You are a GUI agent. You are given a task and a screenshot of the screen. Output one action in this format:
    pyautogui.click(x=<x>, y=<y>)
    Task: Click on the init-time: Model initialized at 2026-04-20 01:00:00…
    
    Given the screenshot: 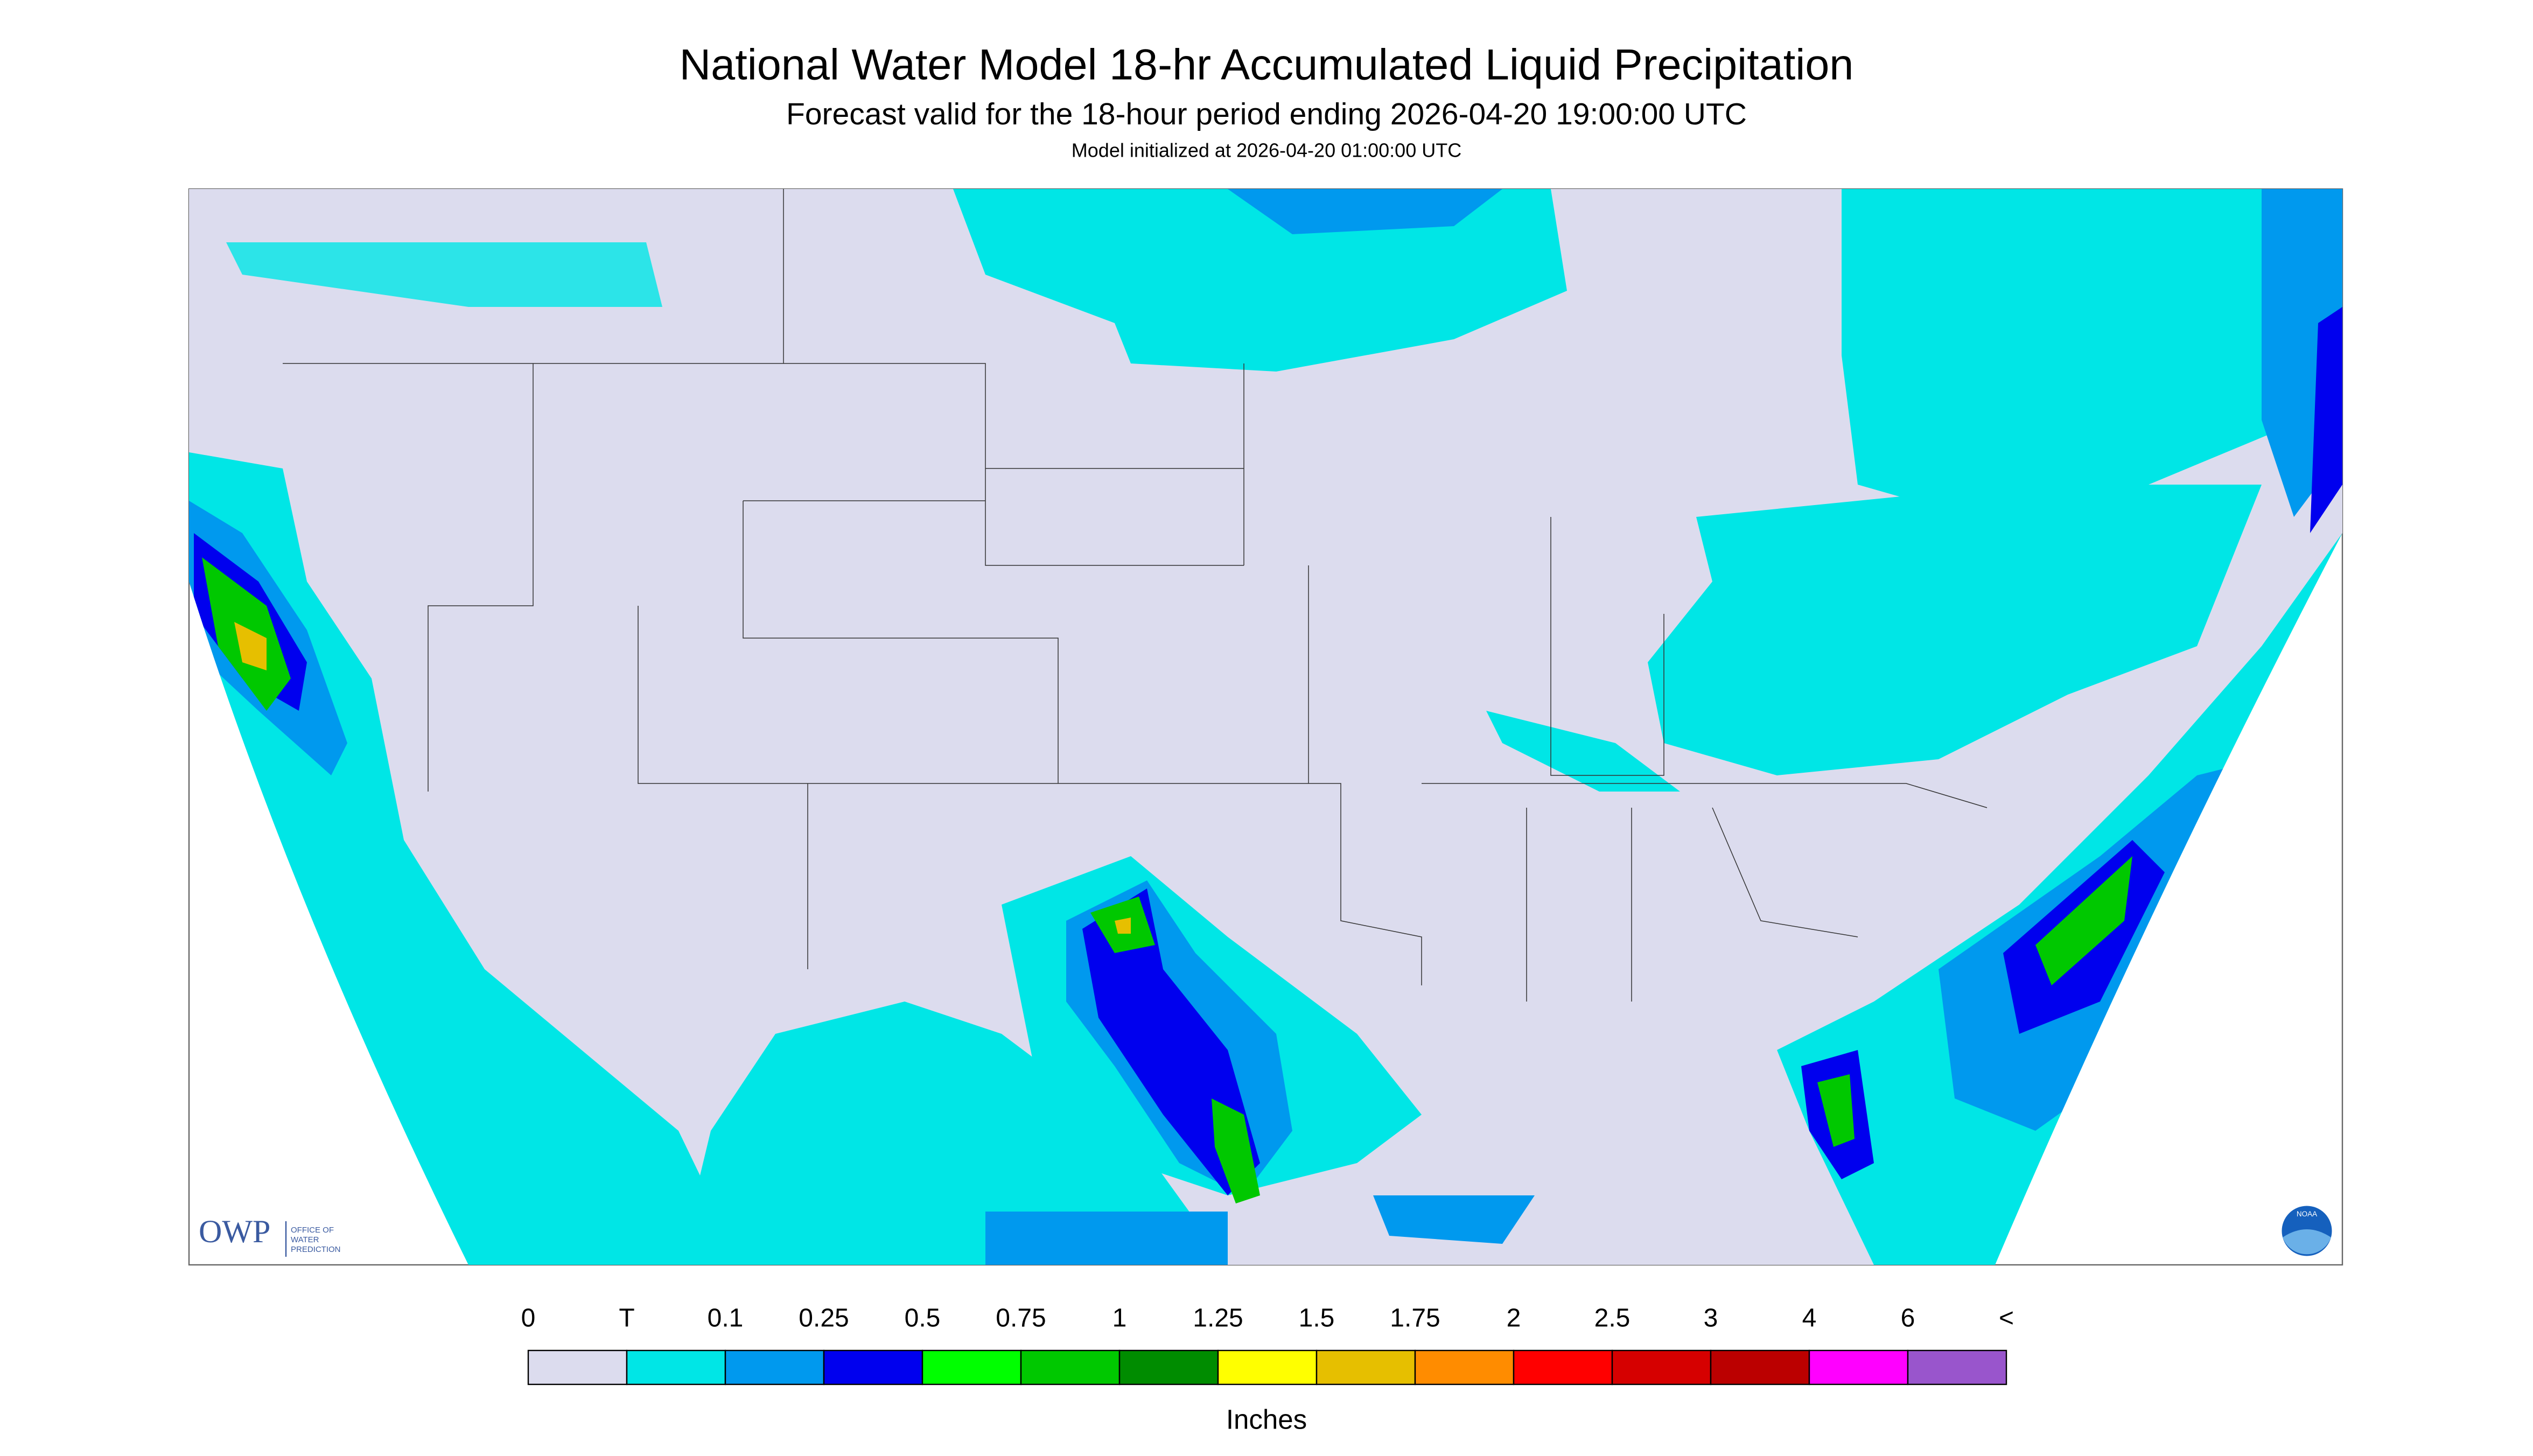 What is the action you would take?
    pyautogui.click(x=1266, y=150)
    